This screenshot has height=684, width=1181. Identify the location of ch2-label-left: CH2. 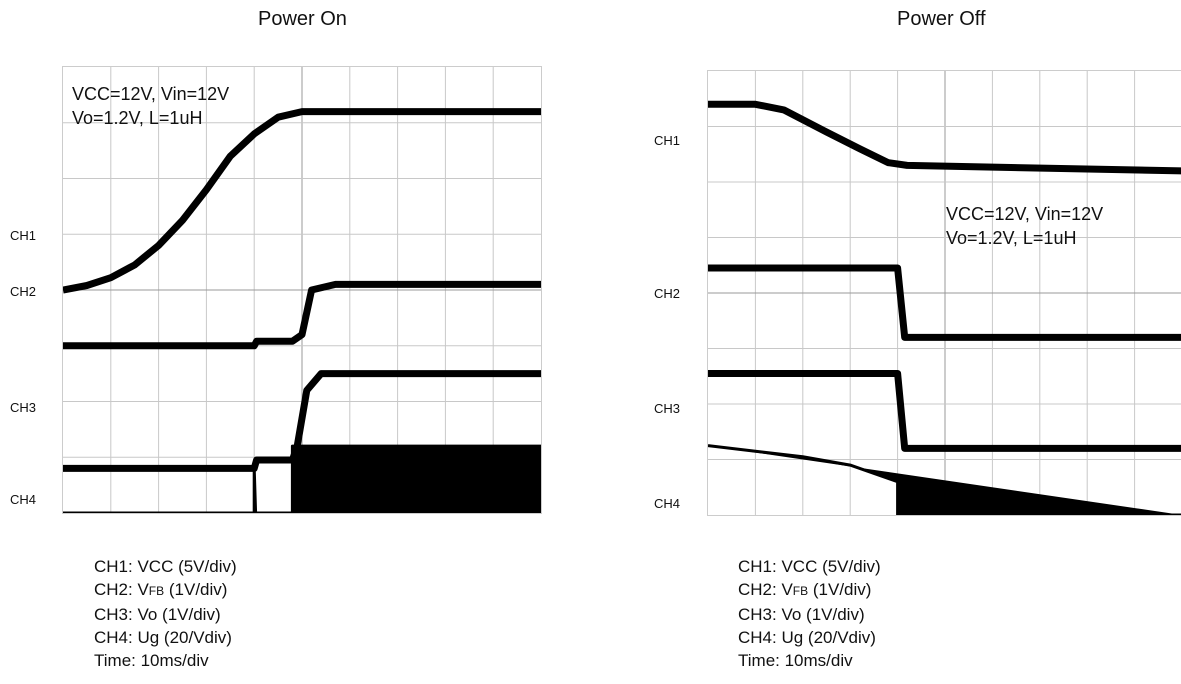
(23, 291).